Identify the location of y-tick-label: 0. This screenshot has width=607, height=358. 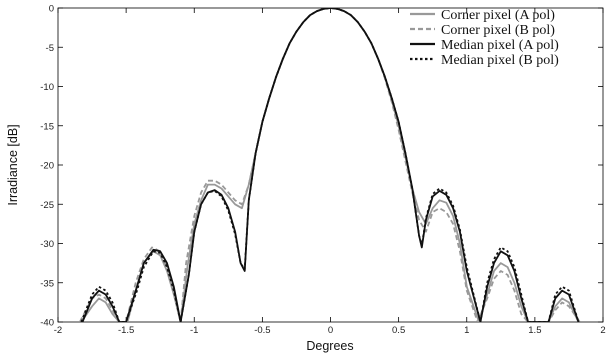
(51, 9).